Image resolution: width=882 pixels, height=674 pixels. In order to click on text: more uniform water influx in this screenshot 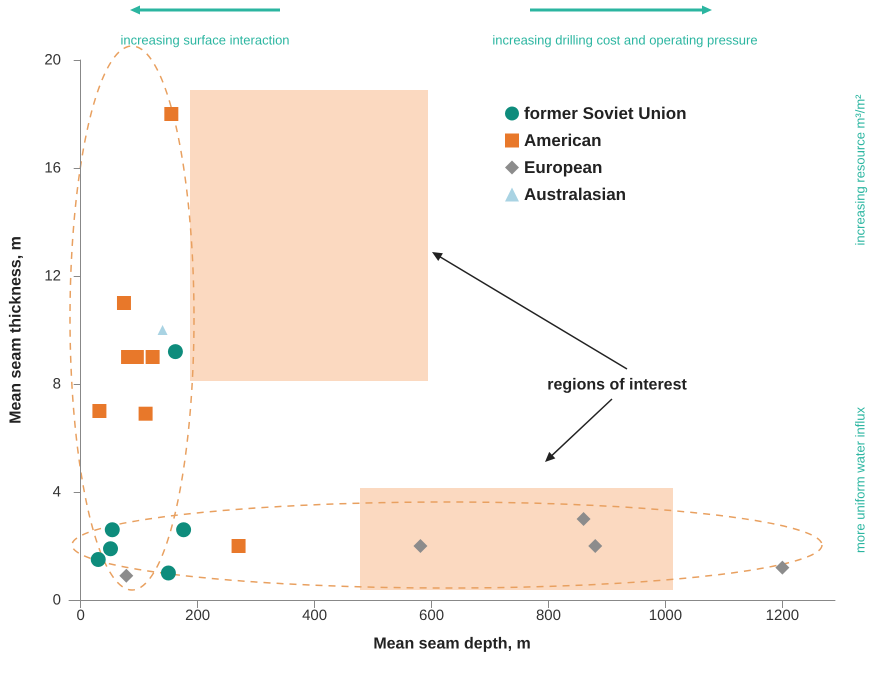, I will do `click(860, 479)`.